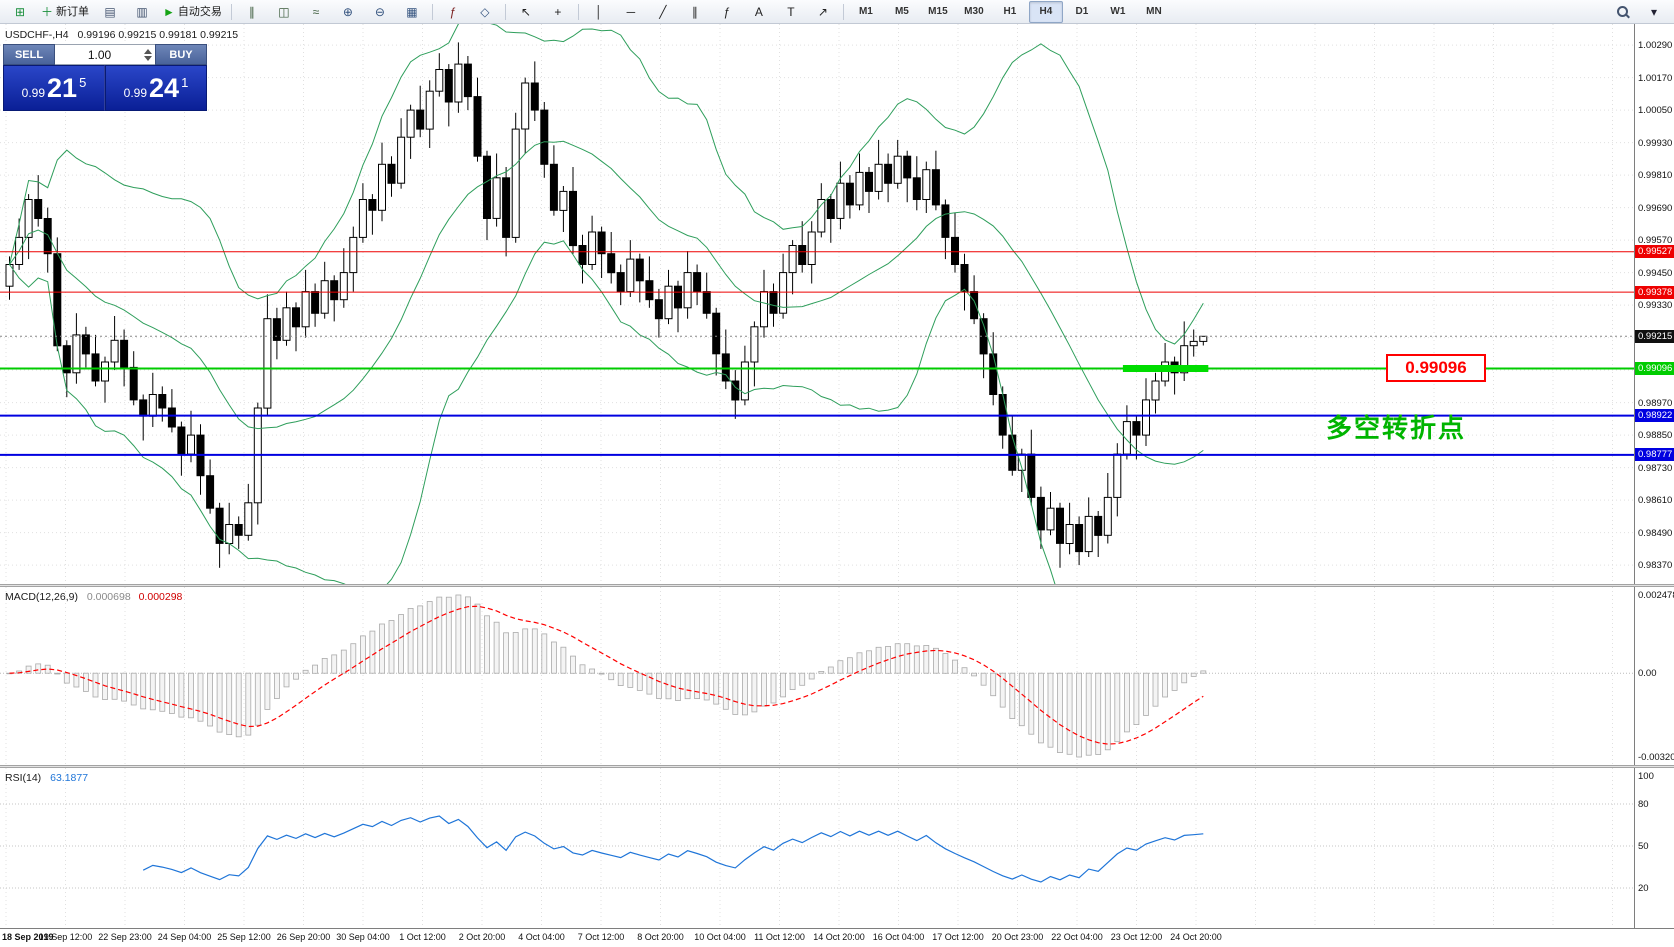 The width and height of the screenshot is (1674, 947). I want to click on new-order-button-label: 新订单, so click(73, 11).